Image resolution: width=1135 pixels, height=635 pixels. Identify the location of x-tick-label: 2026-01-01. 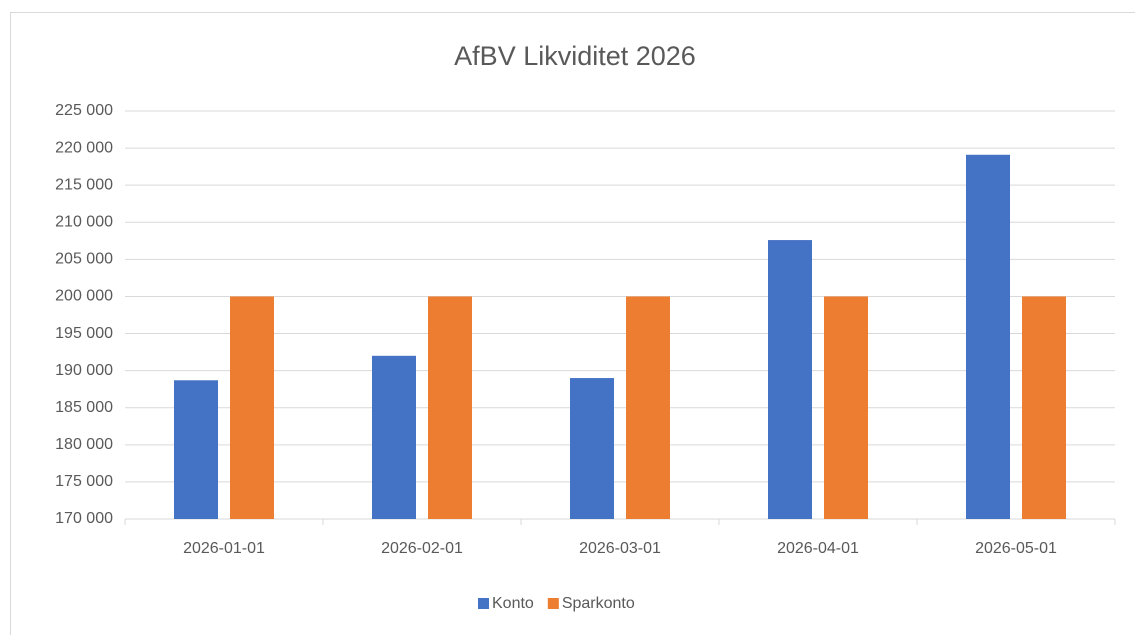
(224, 548).